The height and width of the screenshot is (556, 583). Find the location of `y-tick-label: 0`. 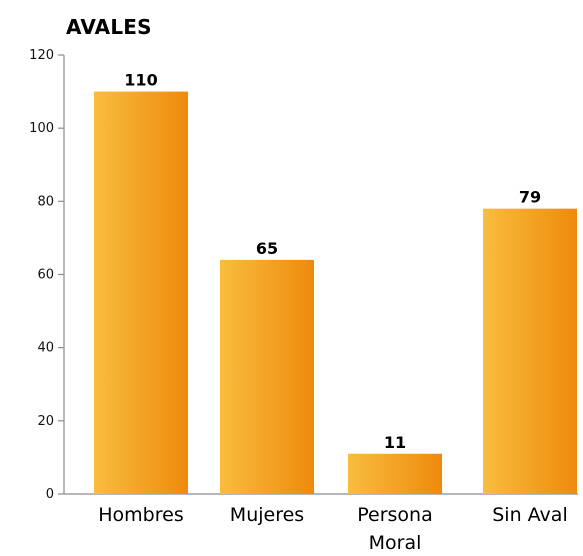

y-tick-label: 0 is located at coordinates (50, 494).